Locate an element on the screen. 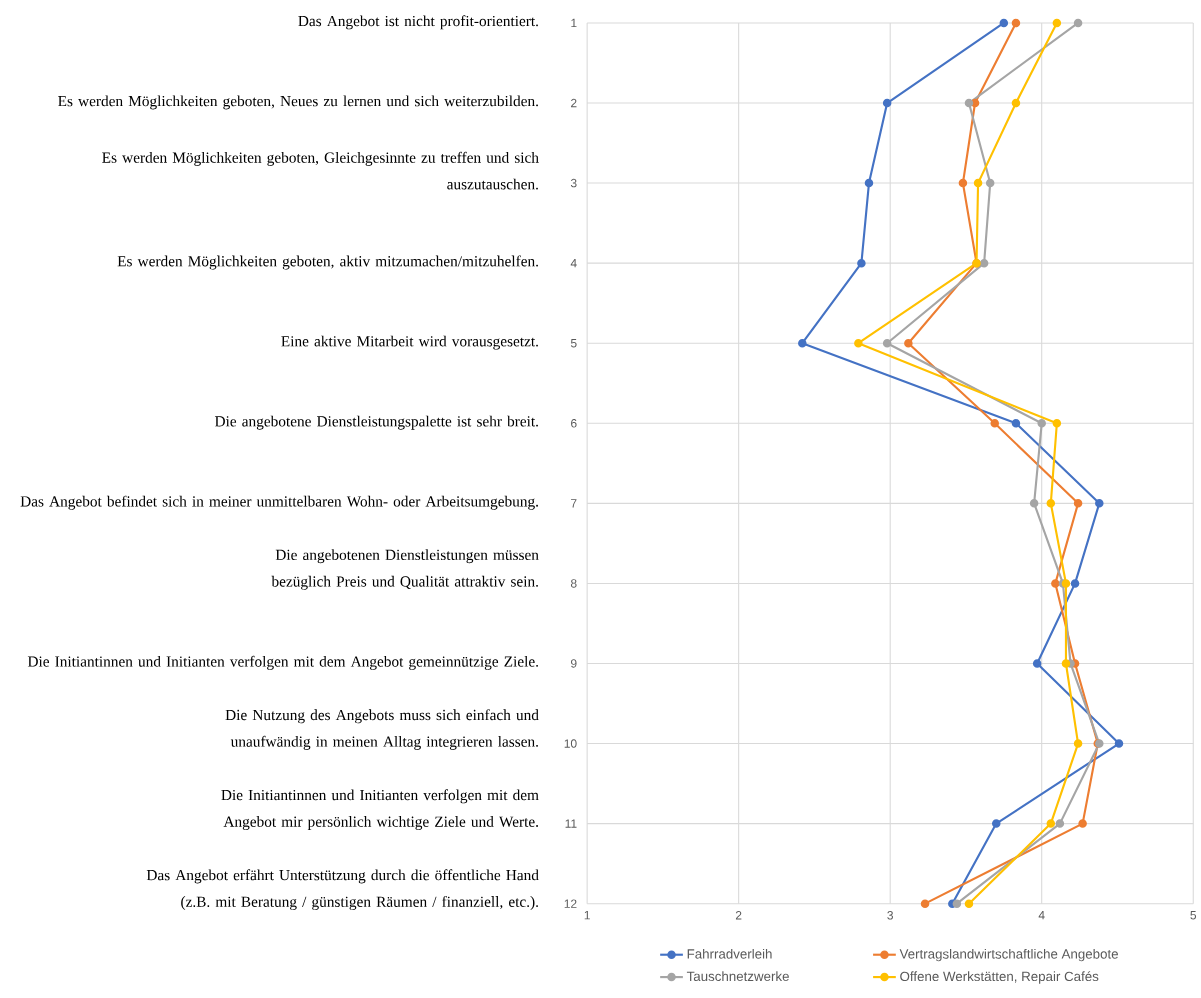 This screenshot has height=998, width=1201. legend-label: Tauschnetzwerke is located at coordinates (737, 976).